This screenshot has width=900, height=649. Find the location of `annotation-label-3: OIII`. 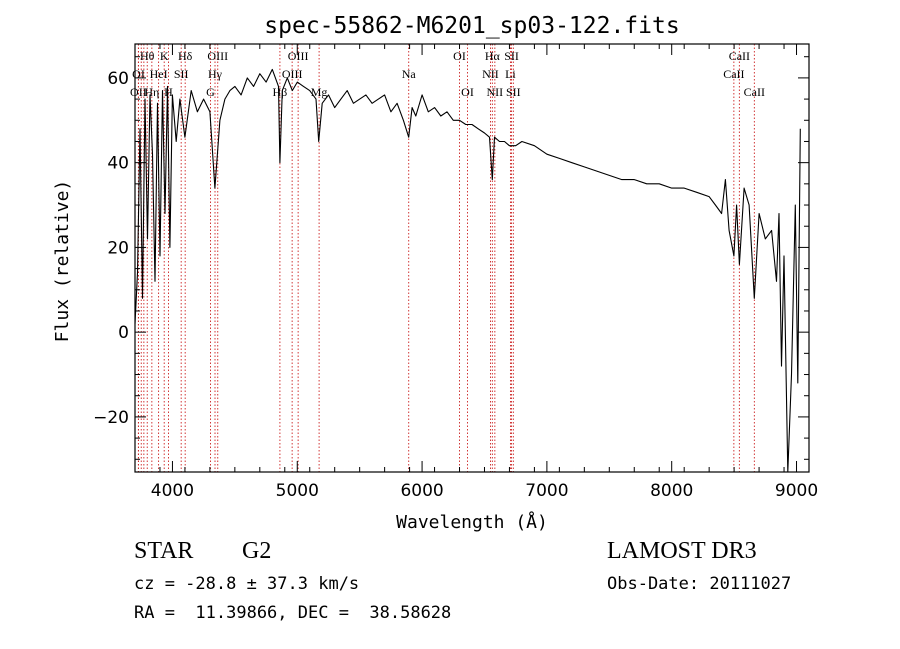

annotation-label-3: OIII is located at coordinates (217, 56).